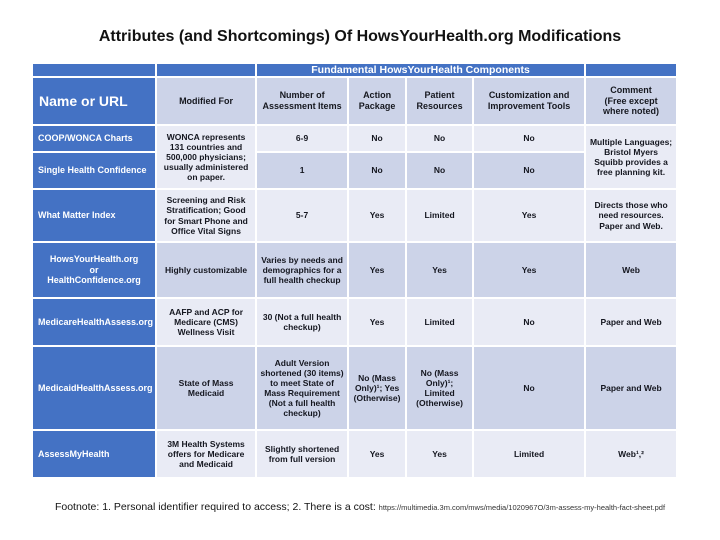  Describe the element at coordinates (440, 170) in the screenshot. I see `patient-cell-single: No` at that location.